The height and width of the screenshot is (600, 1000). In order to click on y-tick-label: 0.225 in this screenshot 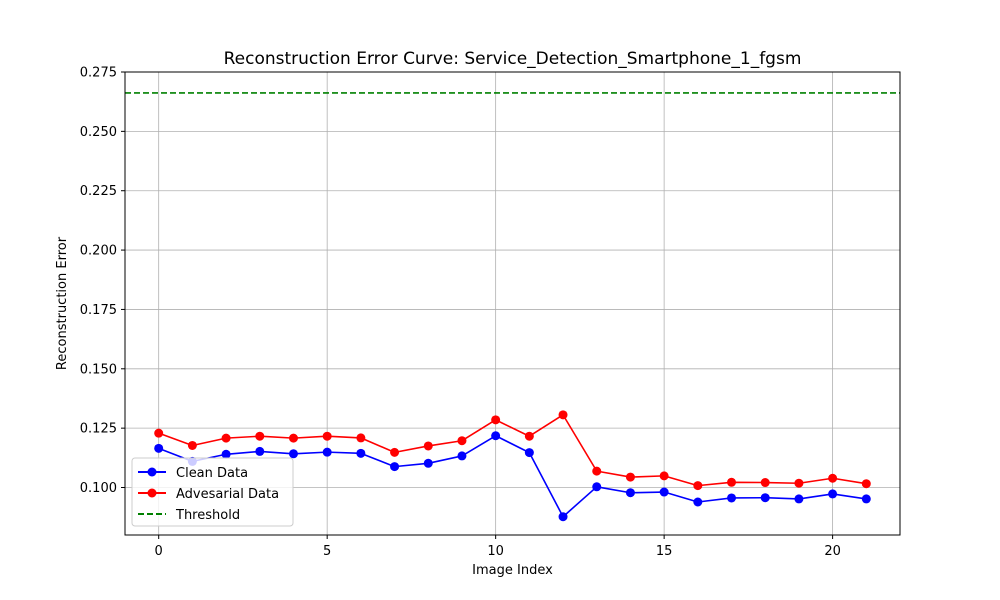, I will do `click(98, 191)`.